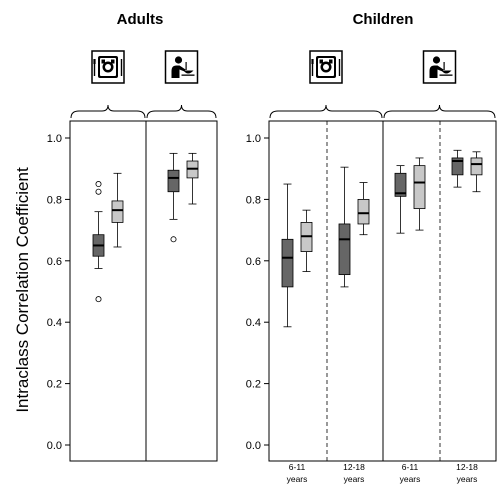  Describe the element at coordinates (22, 290) in the screenshot. I see `y-axis-label: Intraclass Correlation Coefficient` at that location.